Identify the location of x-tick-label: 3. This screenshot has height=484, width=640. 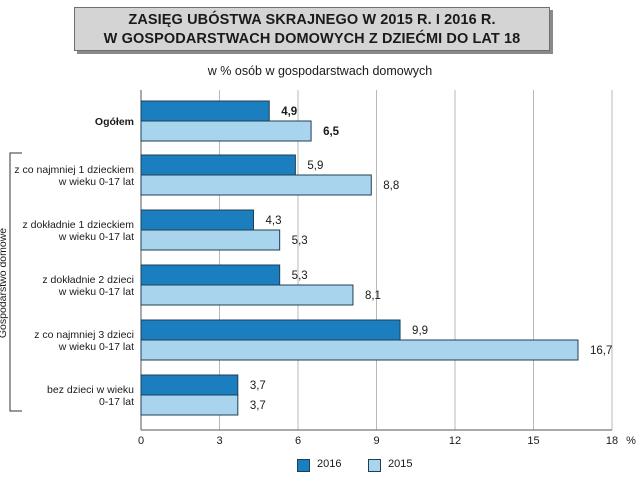
(219, 441).